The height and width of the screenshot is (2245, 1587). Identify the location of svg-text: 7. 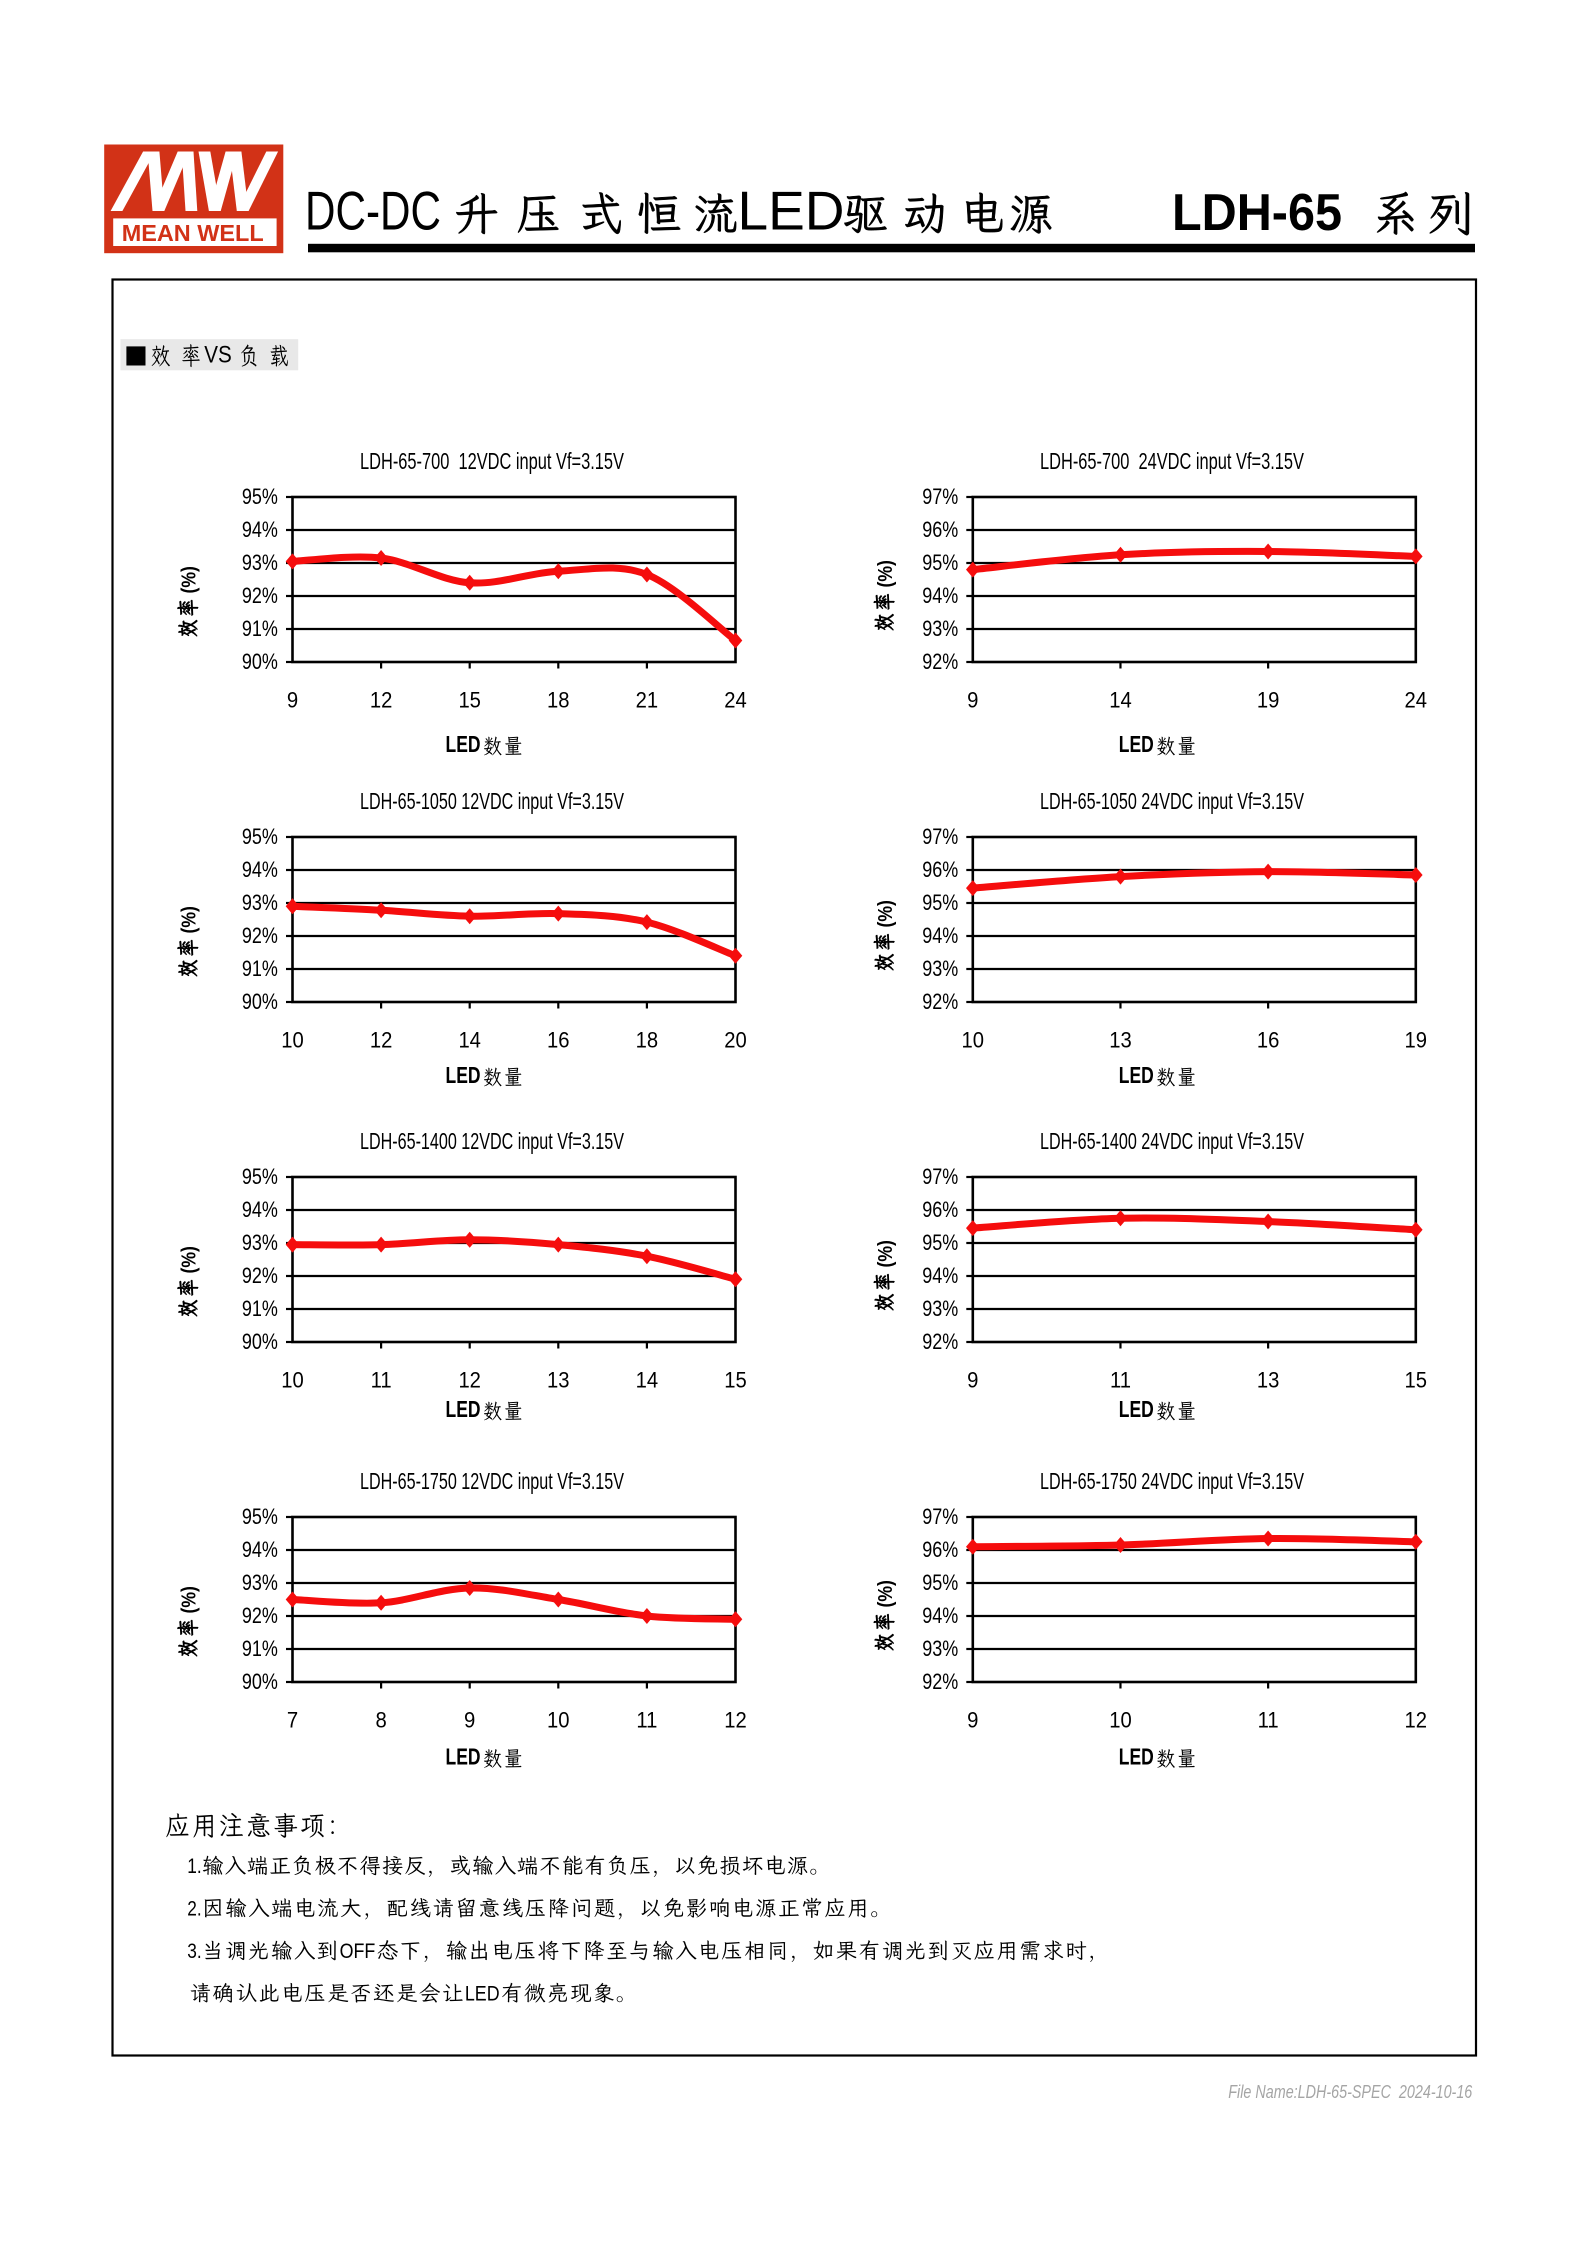
(292, 1720).